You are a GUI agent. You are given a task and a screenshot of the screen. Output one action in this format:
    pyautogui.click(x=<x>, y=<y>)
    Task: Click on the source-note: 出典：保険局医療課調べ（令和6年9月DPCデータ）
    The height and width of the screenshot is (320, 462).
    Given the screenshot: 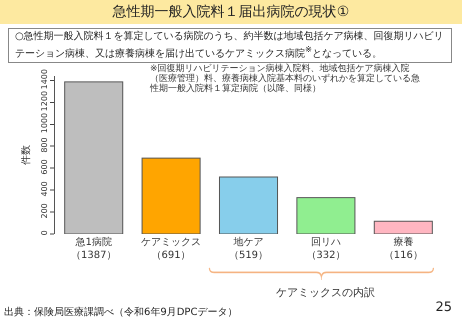 What is the action you would take?
    pyautogui.click(x=121, y=312)
    